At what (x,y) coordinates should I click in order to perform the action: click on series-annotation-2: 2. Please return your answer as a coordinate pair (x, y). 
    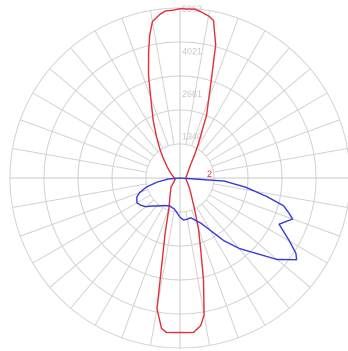
    Looking at the image, I should click on (209, 174).